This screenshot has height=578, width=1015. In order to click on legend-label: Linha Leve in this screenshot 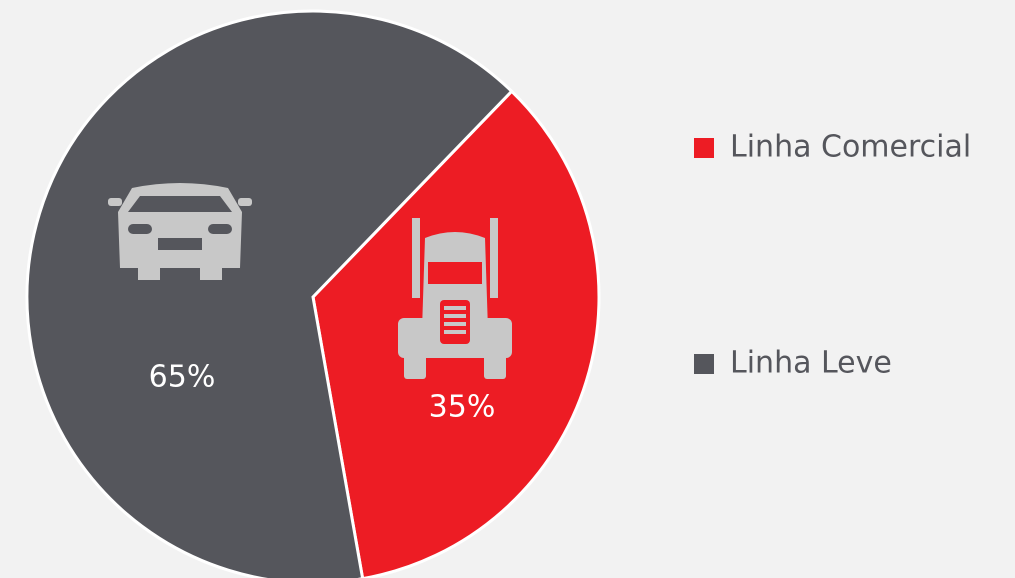, I will do `click(811, 363)`.